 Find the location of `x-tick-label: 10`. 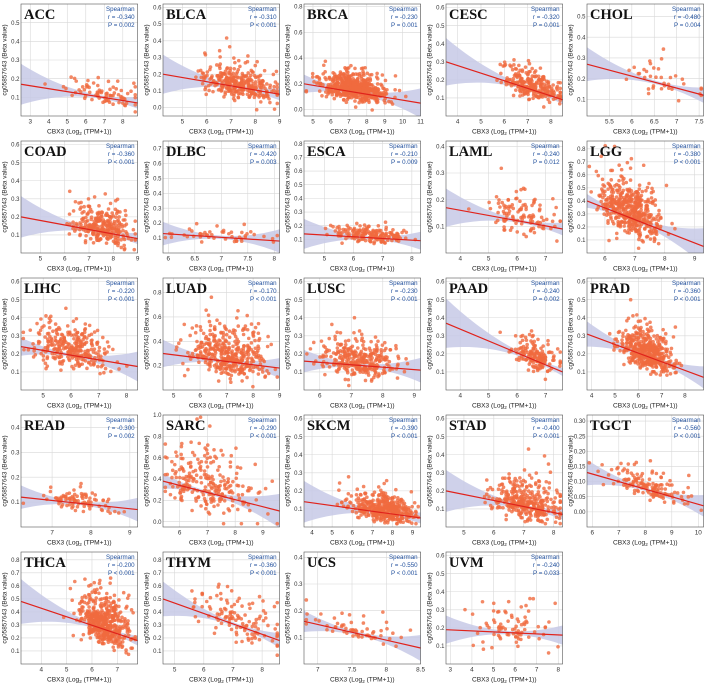

x-tick-label: 10 is located at coordinates (403, 121).